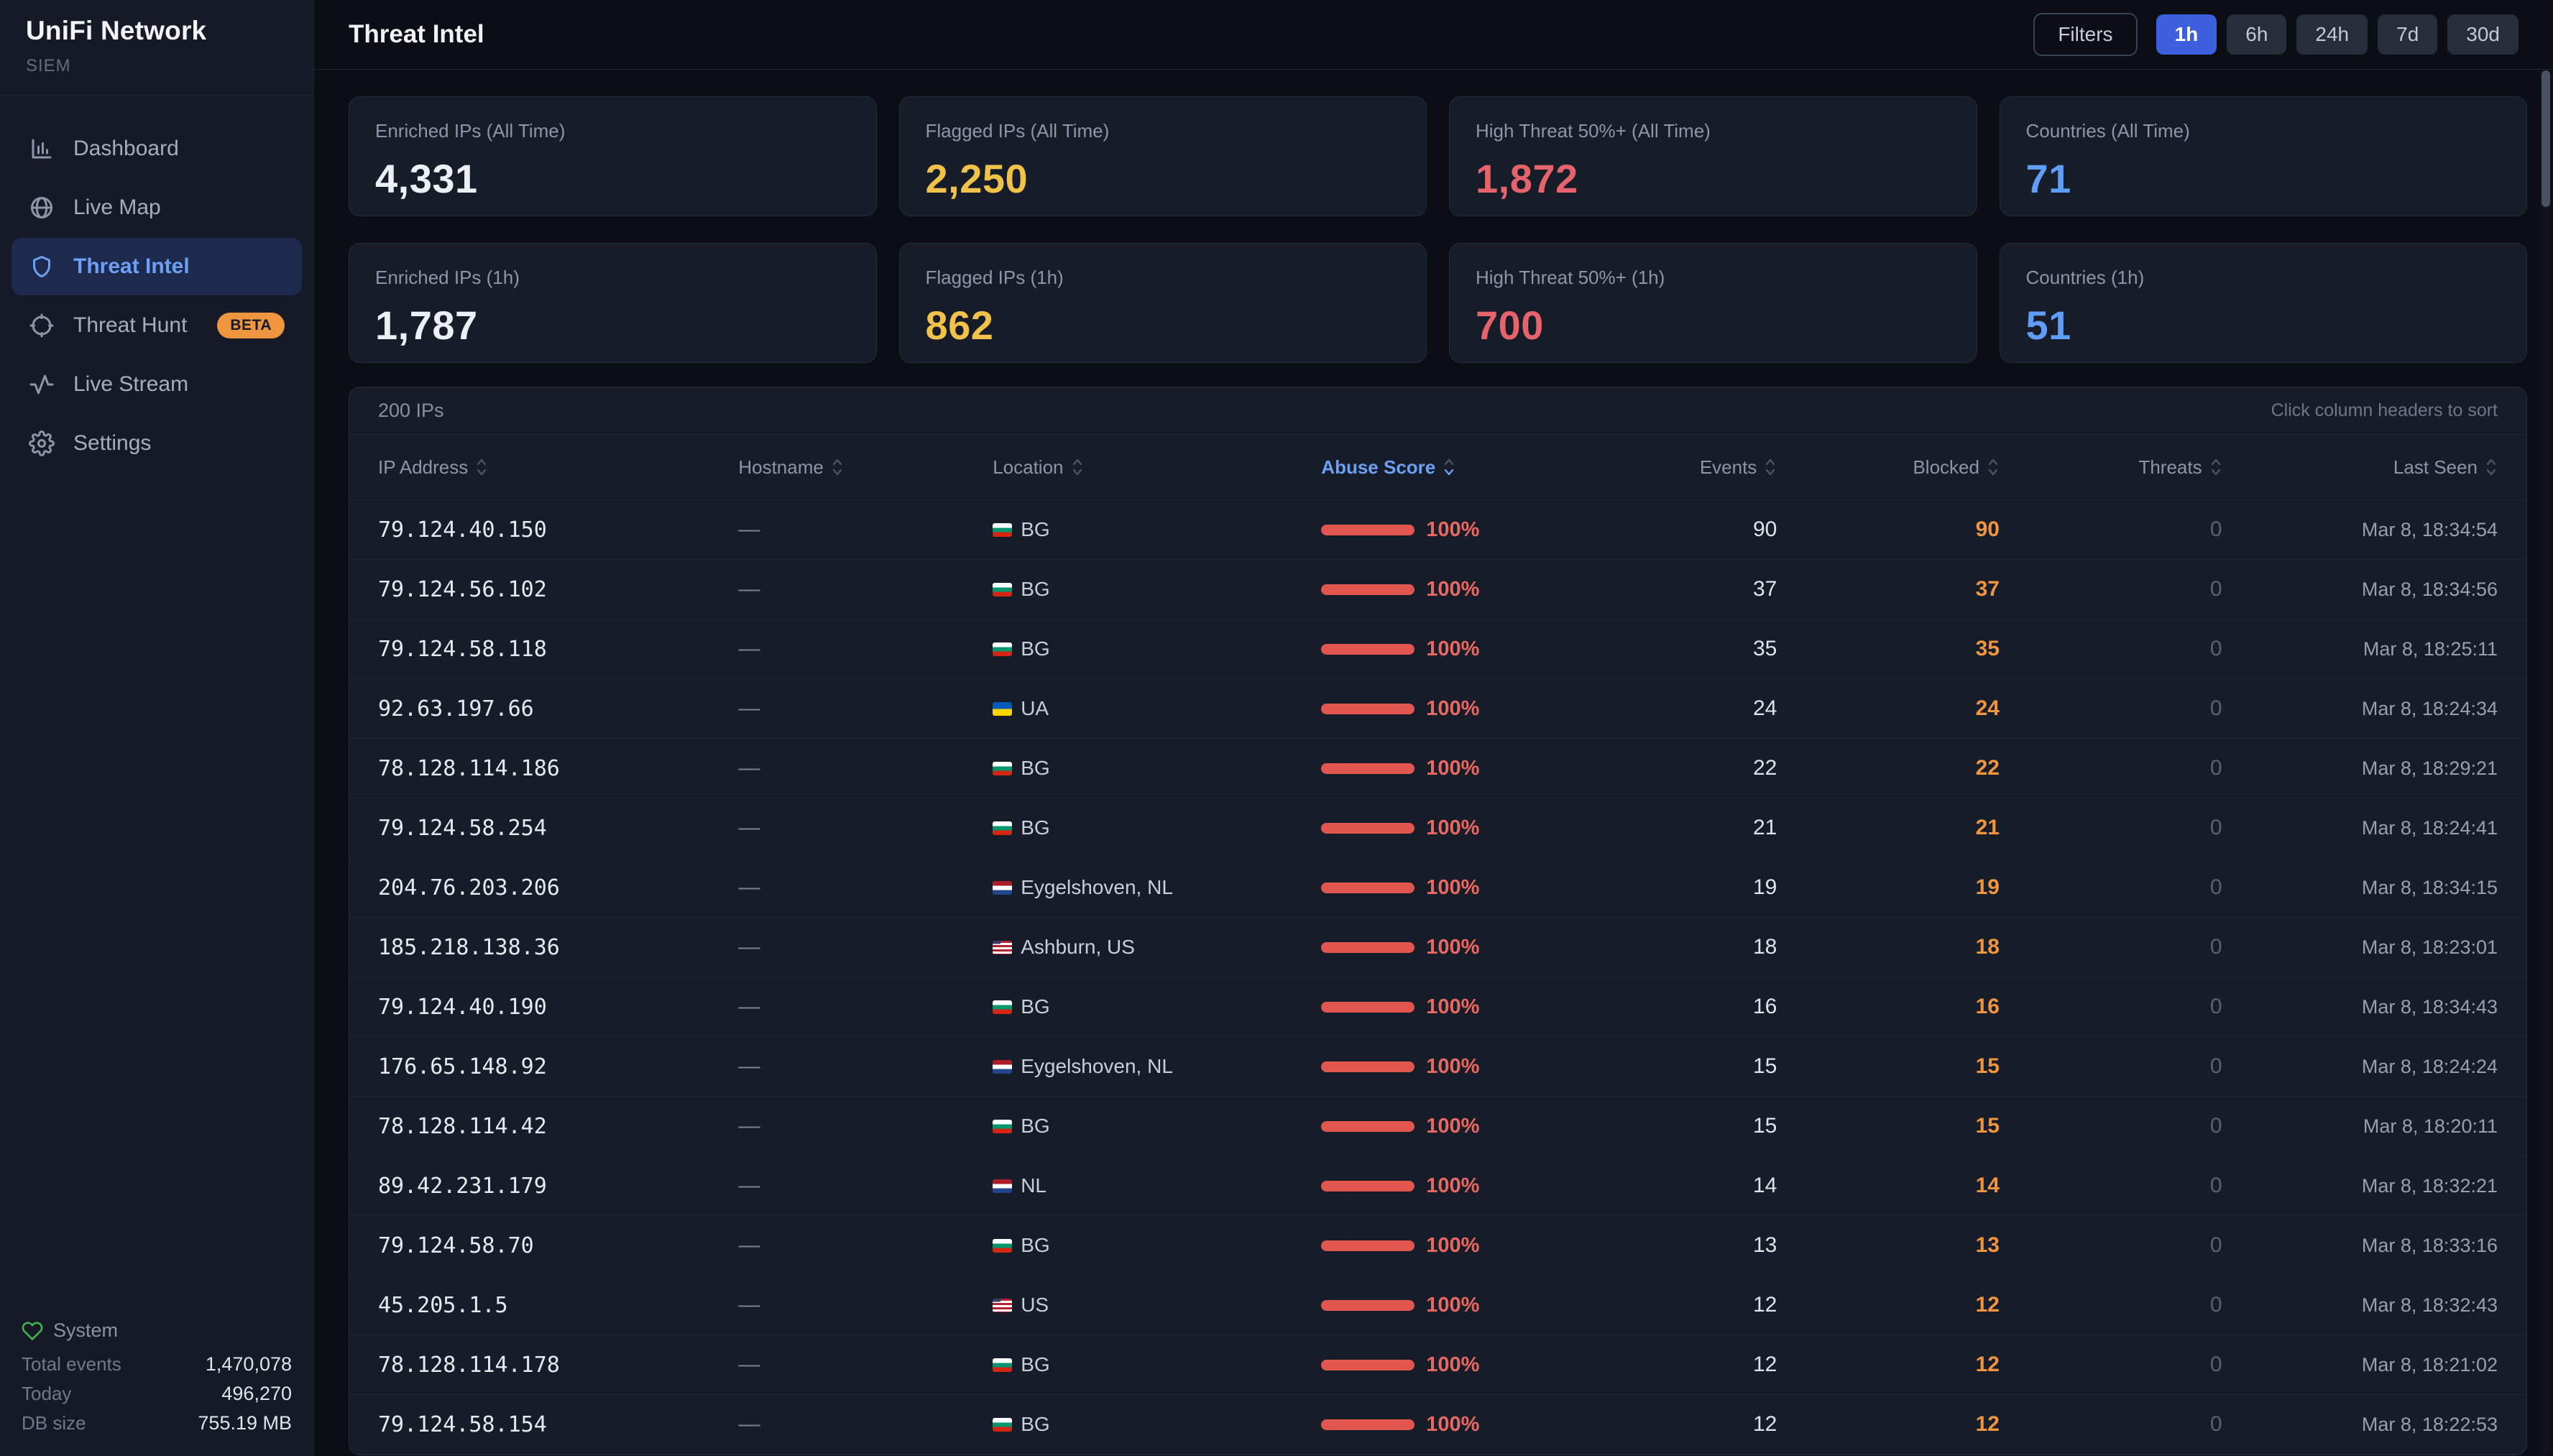  I want to click on crosshair-icon, so click(41, 325).